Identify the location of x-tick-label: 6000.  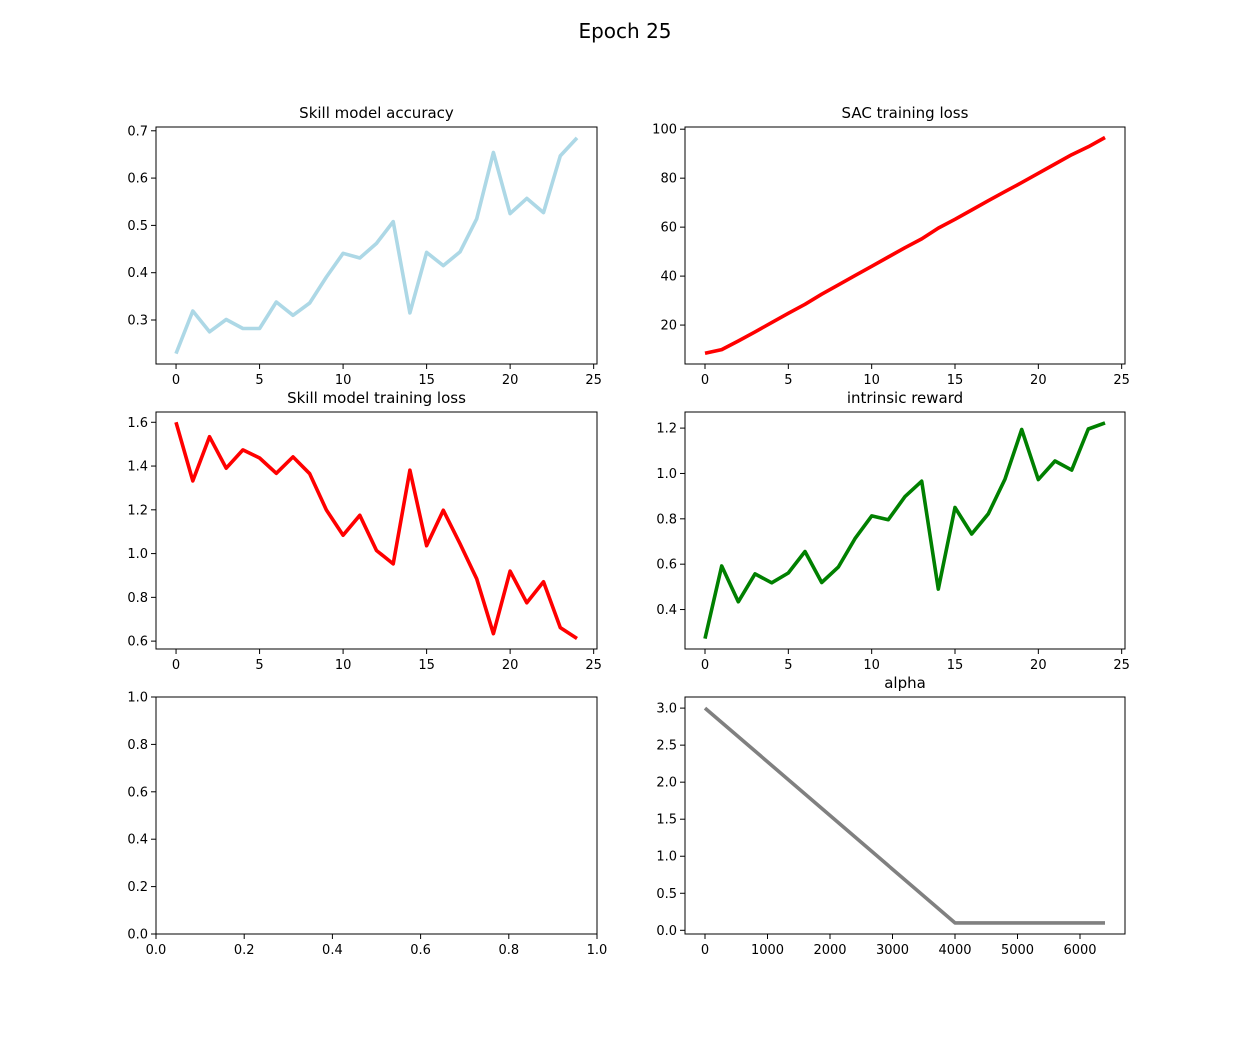
(1079, 950).